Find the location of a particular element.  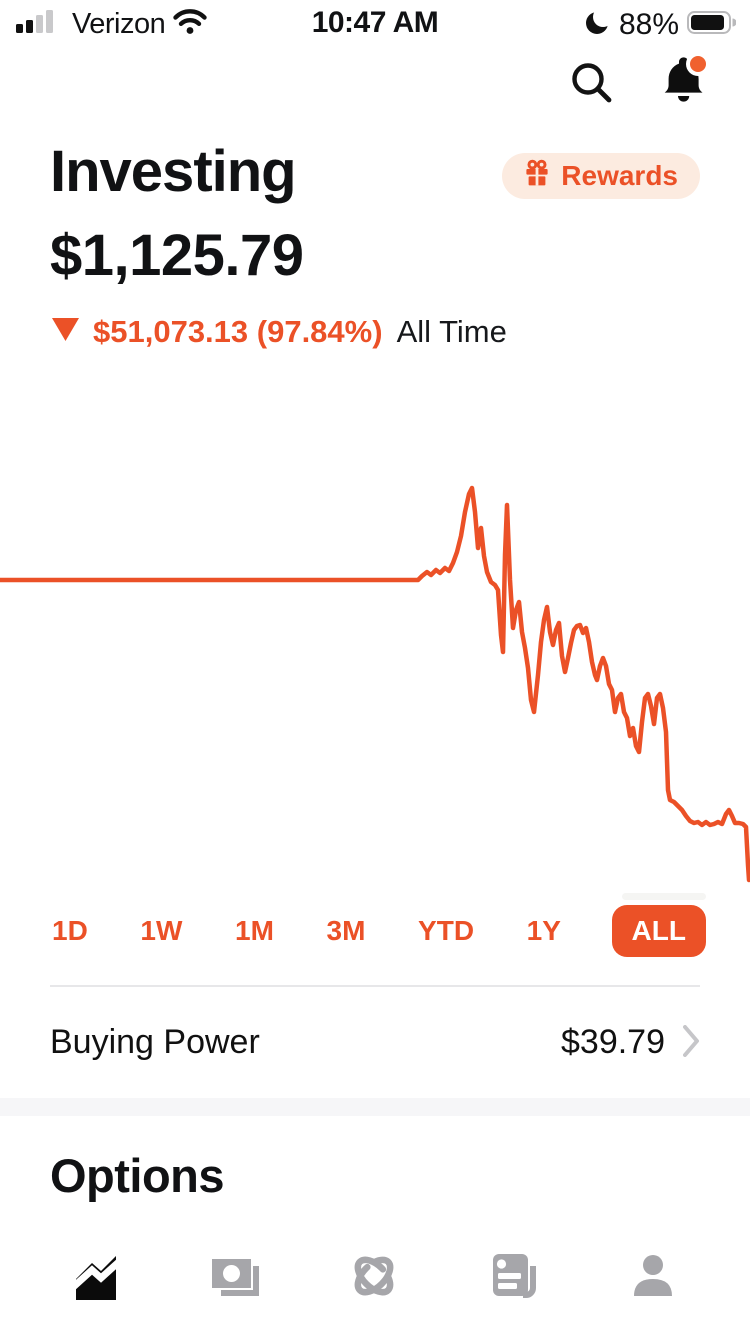

tab-news is located at coordinates (515, 1287).